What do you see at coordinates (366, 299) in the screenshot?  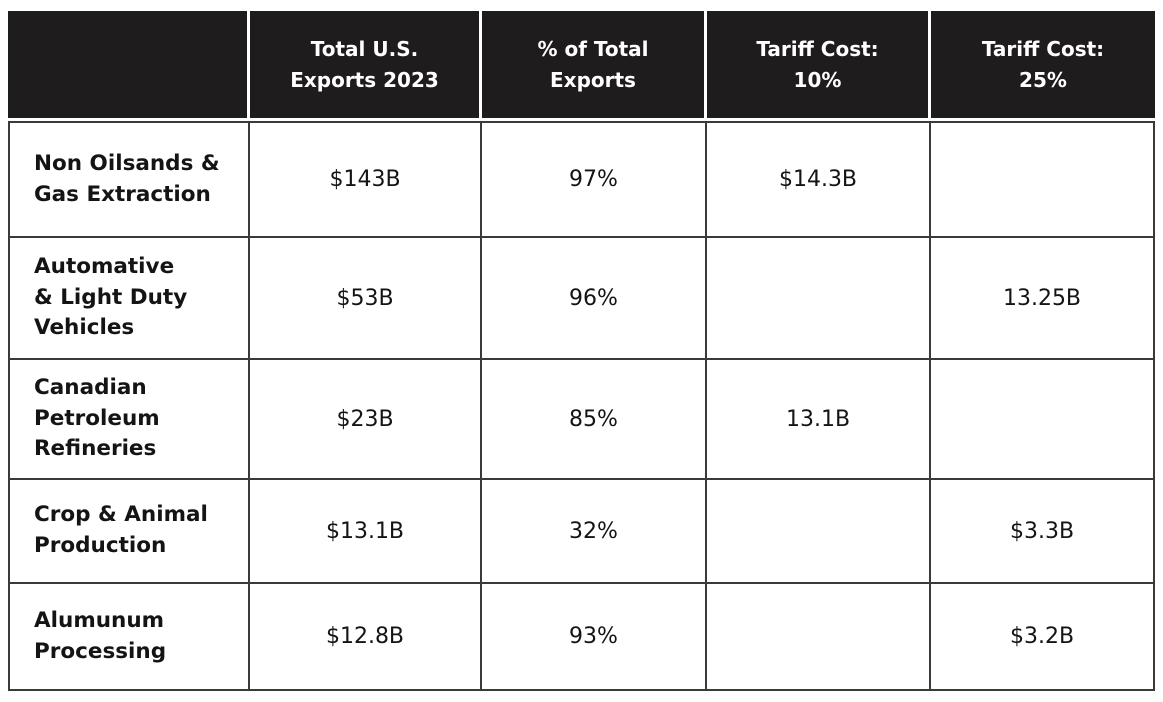 I see `cell-total-exports: $53B` at bounding box center [366, 299].